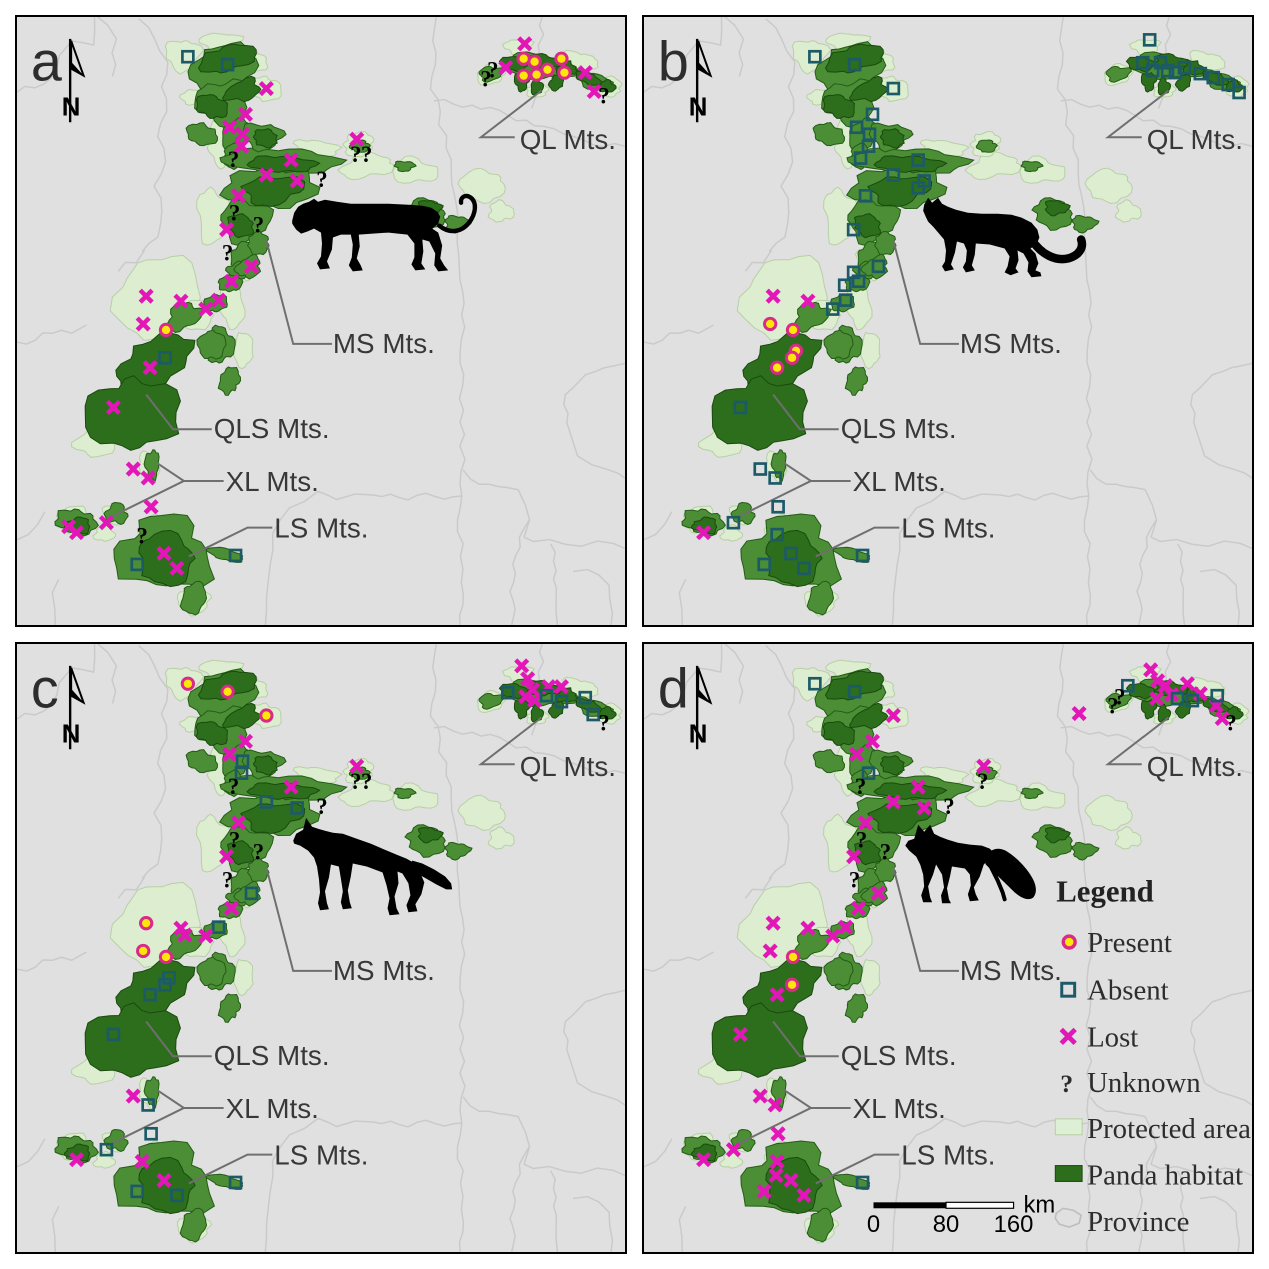 This screenshot has width=1269, height=1269. What do you see at coordinates (1104, 891) in the screenshot?
I see `svg-text: Legend` at bounding box center [1104, 891].